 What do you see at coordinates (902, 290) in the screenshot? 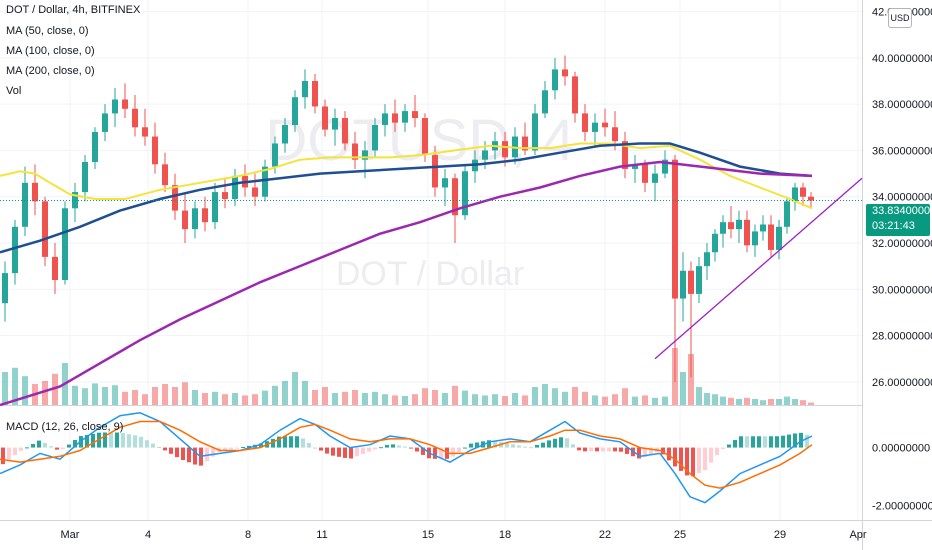
I see `price-tick-label: 30.00000000` at bounding box center [902, 290].